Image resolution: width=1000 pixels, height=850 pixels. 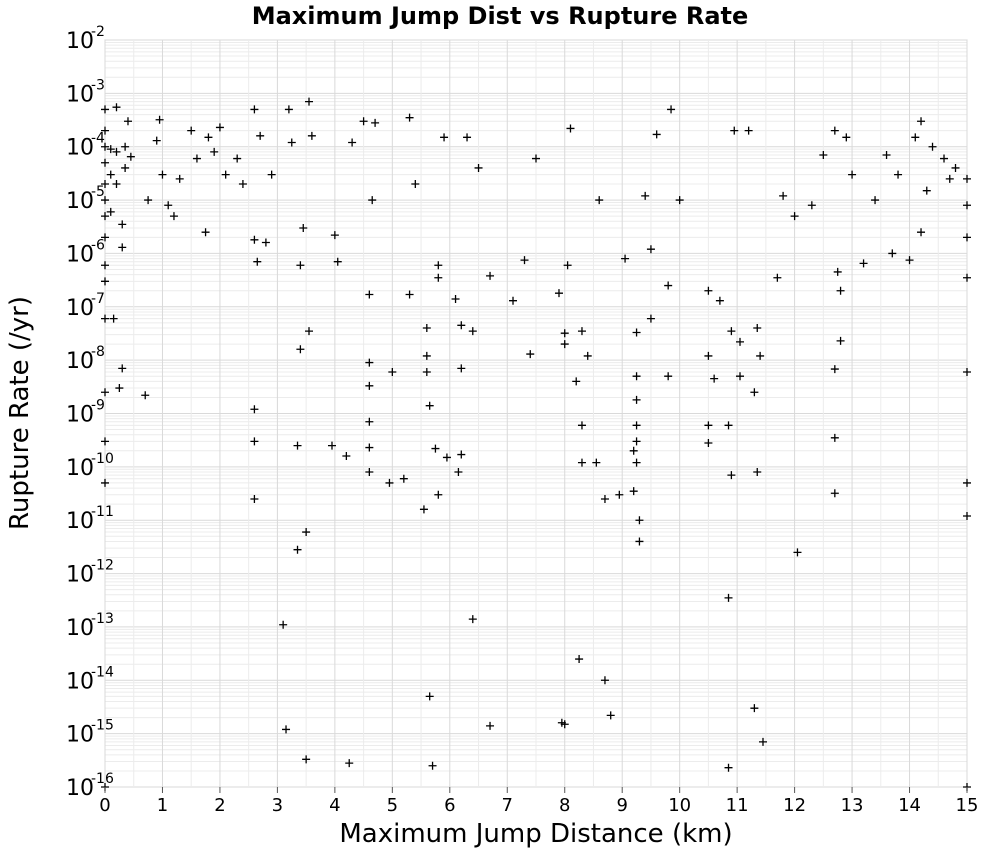 What do you see at coordinates (90, 733) in the screenshot?
I see `y-tick: 10⁻¹⁵` at bounding box center [90, 733].